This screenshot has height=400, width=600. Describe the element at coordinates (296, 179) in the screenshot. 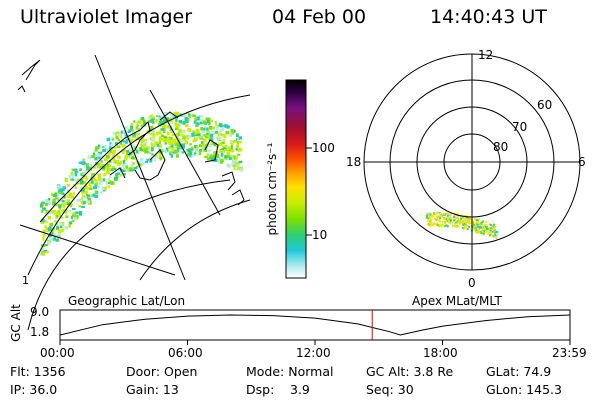

I see `colorbar-gradient` at that location.